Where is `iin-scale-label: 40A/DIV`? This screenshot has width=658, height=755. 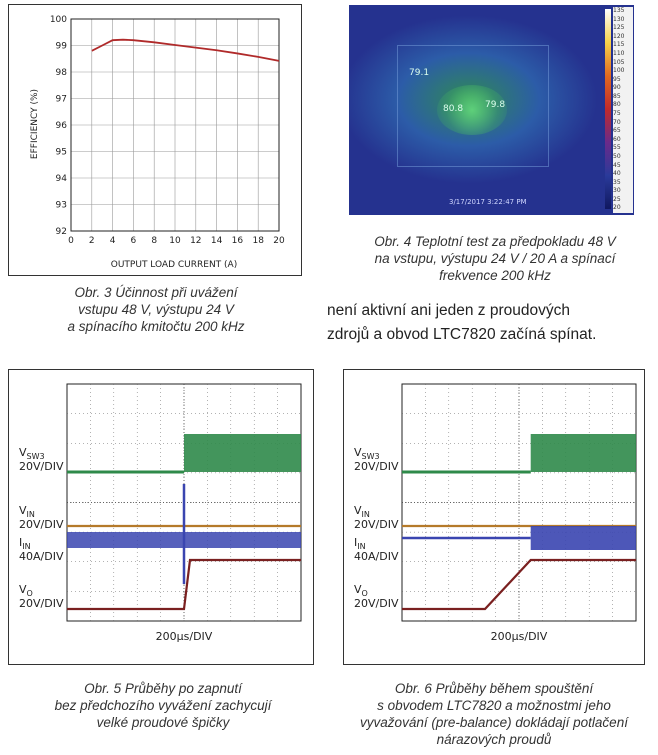 iin-scale-label: 40A/DIV is located at coordinates (376, 556).